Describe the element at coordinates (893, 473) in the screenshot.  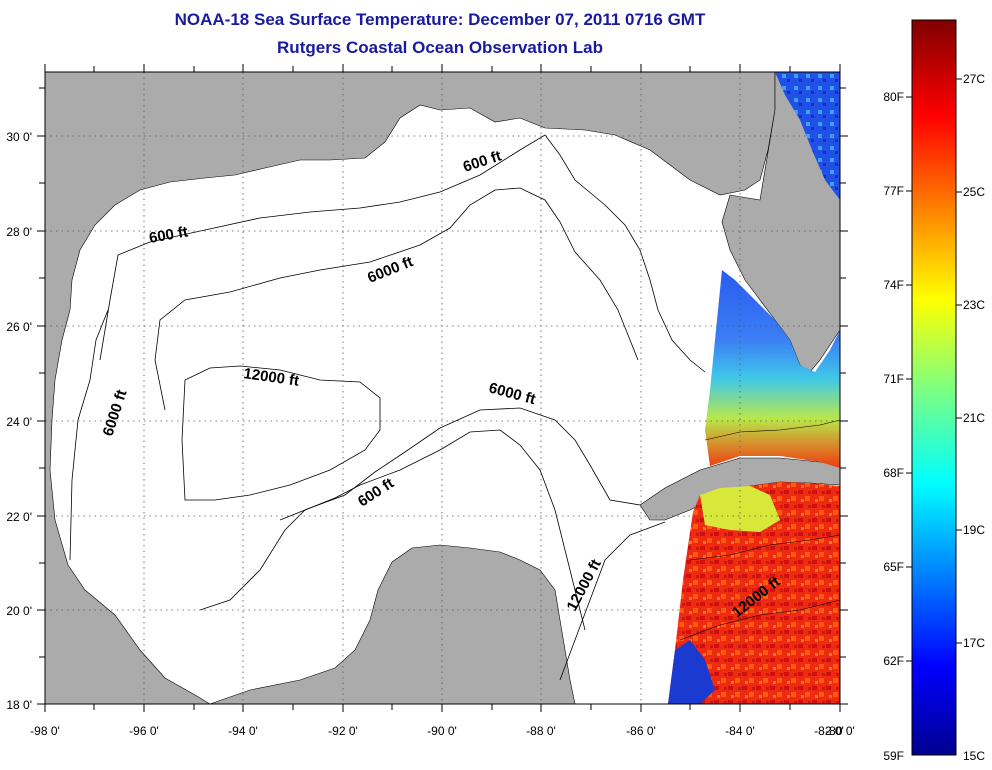
I see `colorbar-f-label: 68F` at that location.